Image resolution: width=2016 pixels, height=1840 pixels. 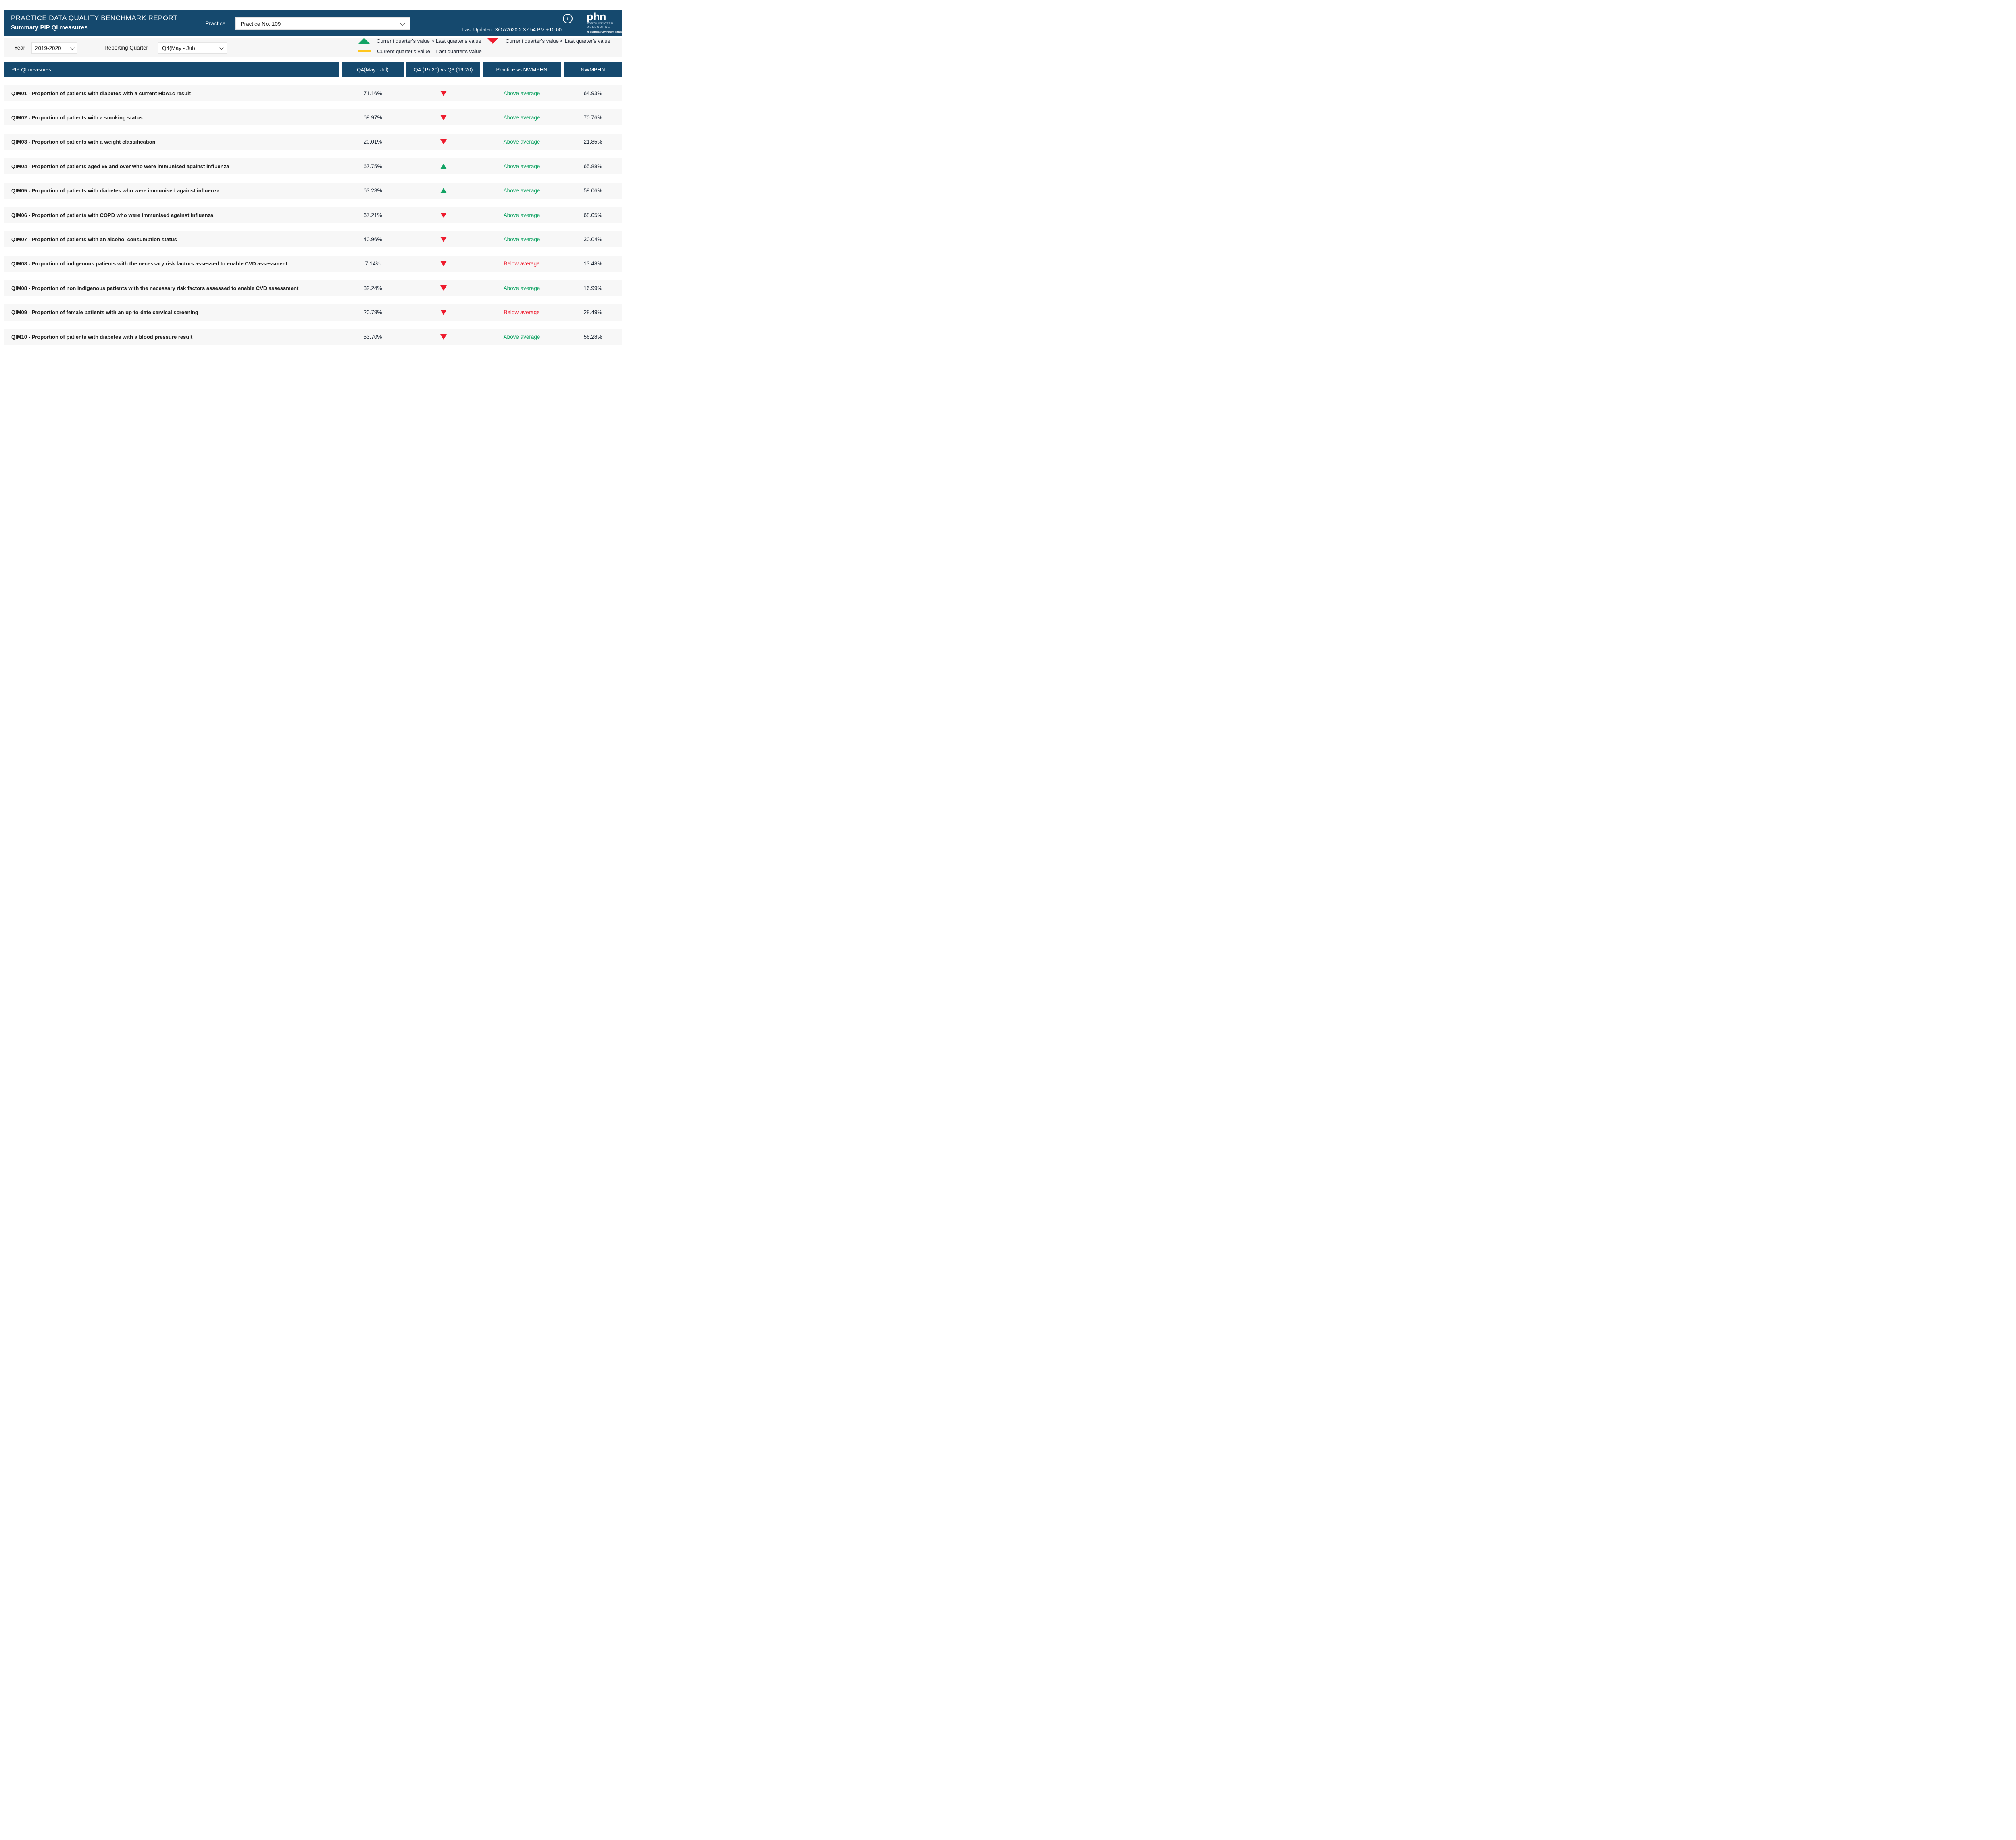 I want to click on nwmphn-value: 70.76%, so click(x=592, y=117).